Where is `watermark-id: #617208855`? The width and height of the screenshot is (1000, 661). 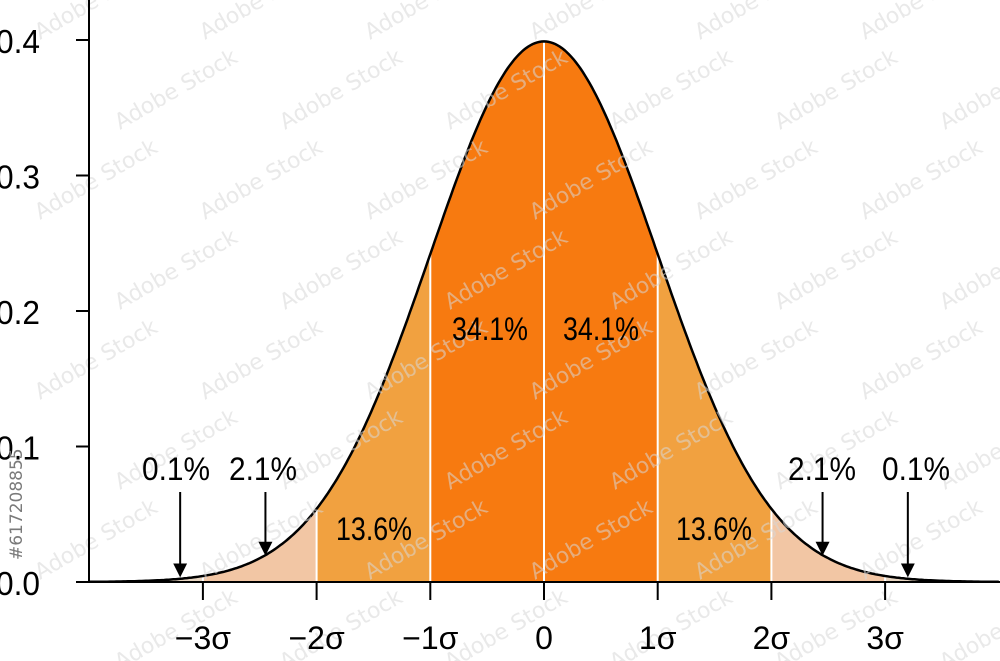
watermark-id: #617208855 is located at coordinates (17, 504).